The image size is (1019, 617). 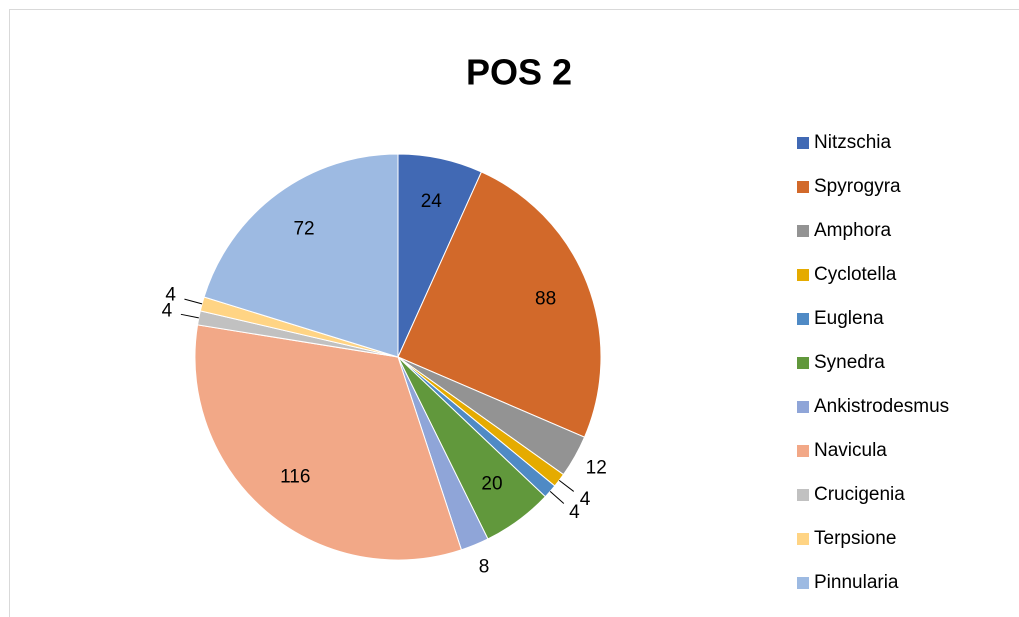 What do you see at coordinates (519, 72) in the screenshot?
I see `chart-title: POS 2` at bounding box center [519, 72].